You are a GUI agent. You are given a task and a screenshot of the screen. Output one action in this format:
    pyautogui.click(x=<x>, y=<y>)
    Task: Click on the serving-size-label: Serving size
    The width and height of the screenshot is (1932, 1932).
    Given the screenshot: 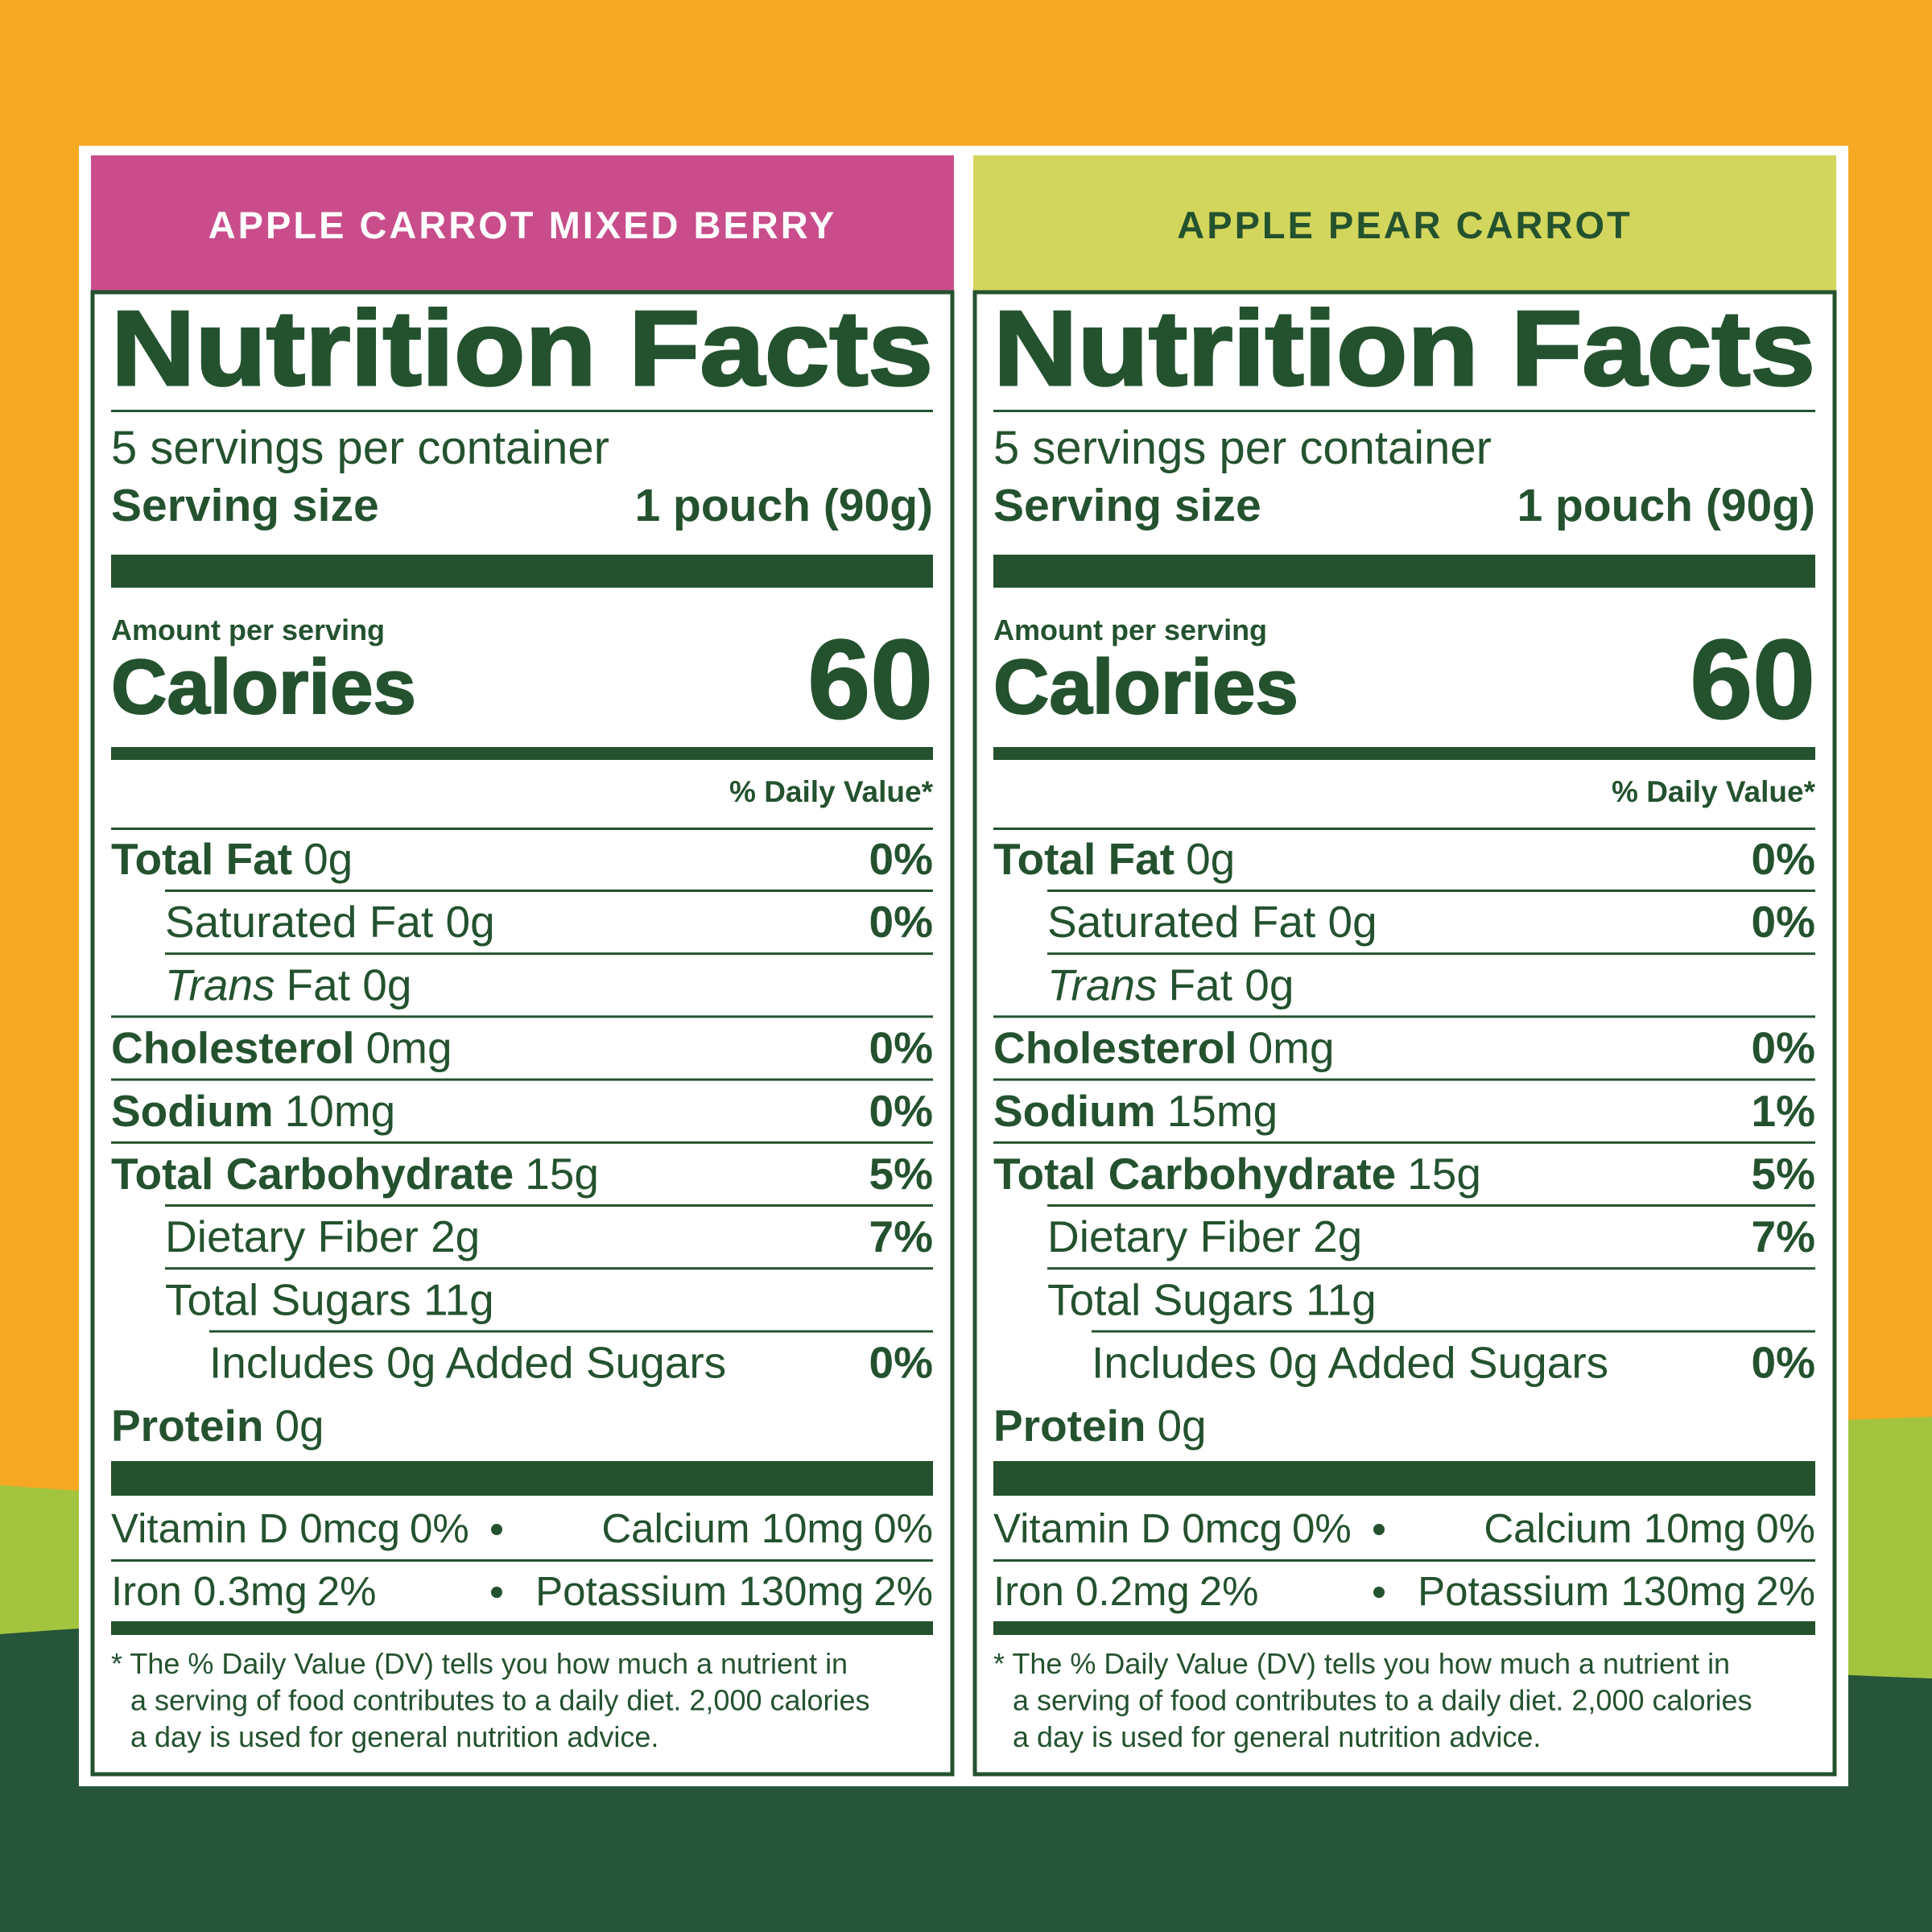 What is the action you would take?
    pyautogui.click(x=245, y=505)
    